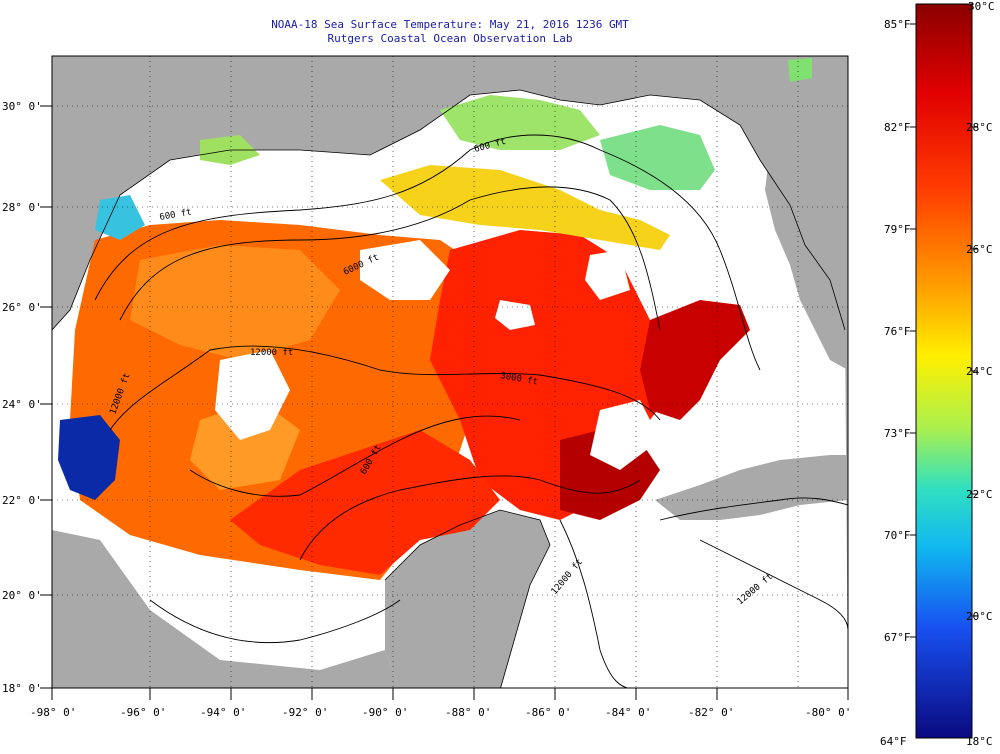 This screenshot has width=1000, height=754. Describe the element at coordinates (450, 38) in the screenshot. I see `map-subtitle: Rutgers Coastal Ocean Observation Lab` at that location.